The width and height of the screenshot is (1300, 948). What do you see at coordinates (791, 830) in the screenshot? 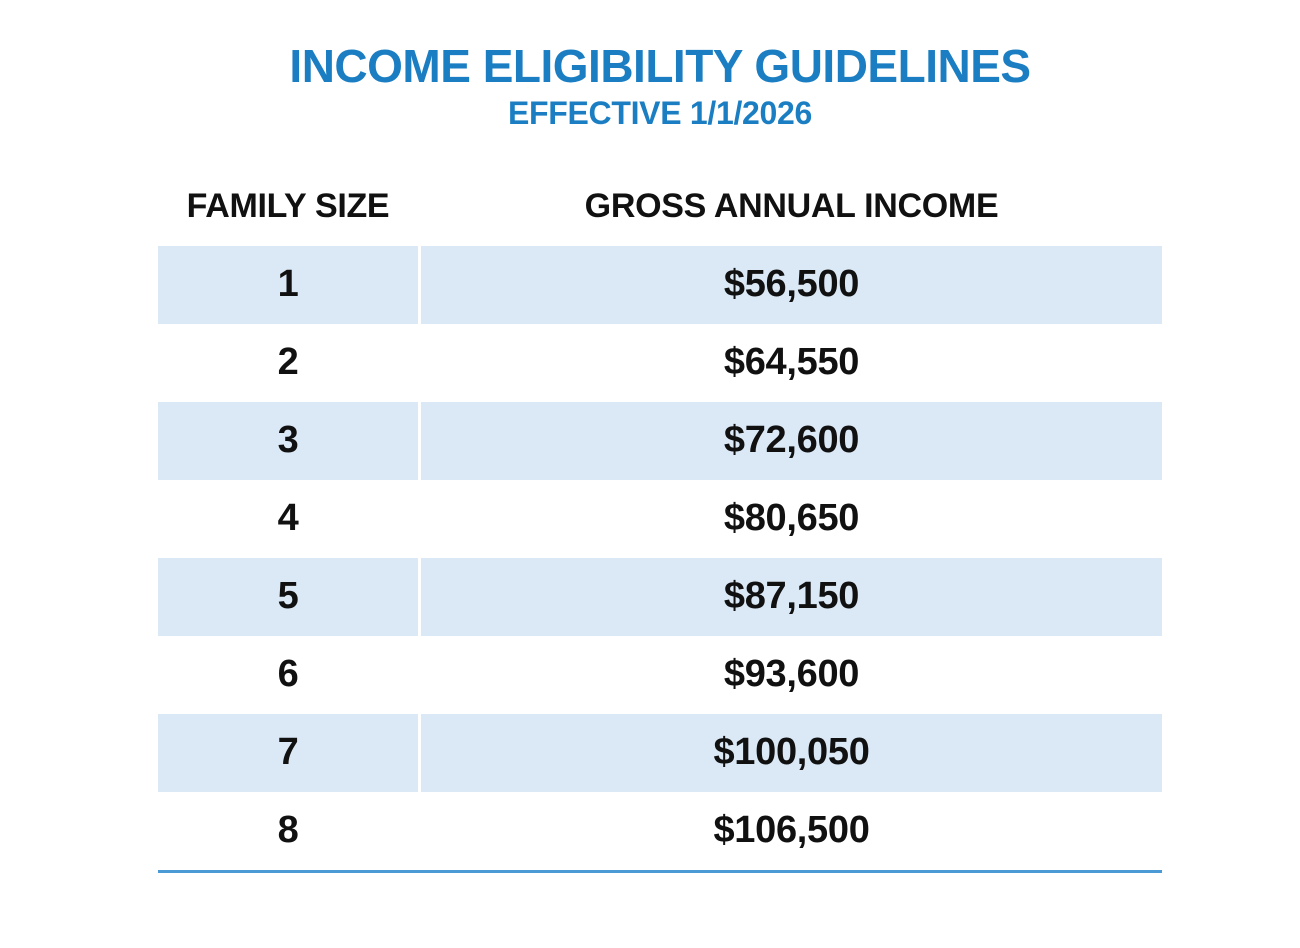
I see `income-cell: $106,500` at bounding box center [791, 830].